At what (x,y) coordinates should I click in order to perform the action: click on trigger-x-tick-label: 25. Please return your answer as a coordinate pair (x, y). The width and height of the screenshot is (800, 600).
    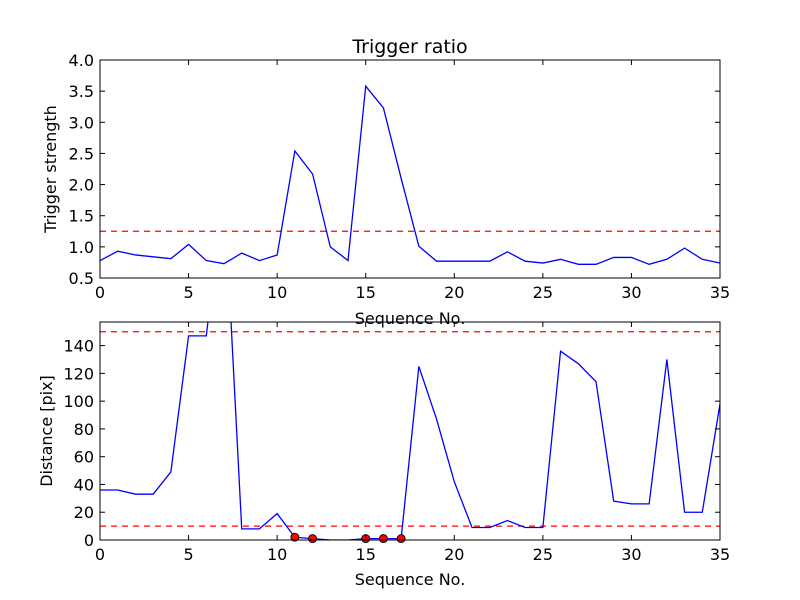
    Looking at the image, I should click on (543, 292).